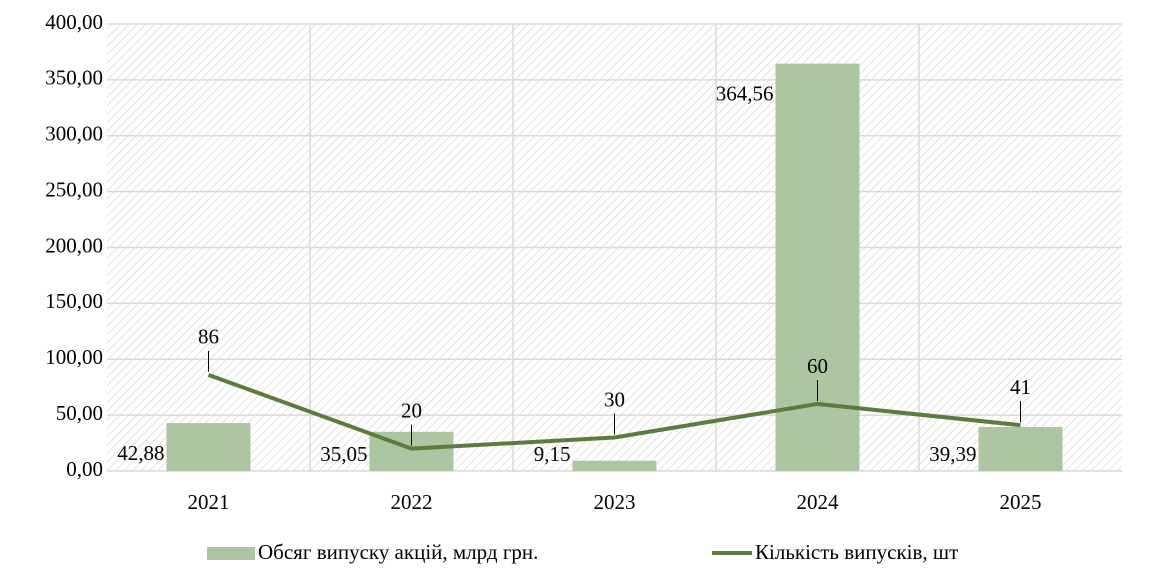 The width and height of the screenshot is (1150, 570). Describe the element at coordinates (74, 134) in the screenshot. I see `y-tick-label: 300,00` at that location.